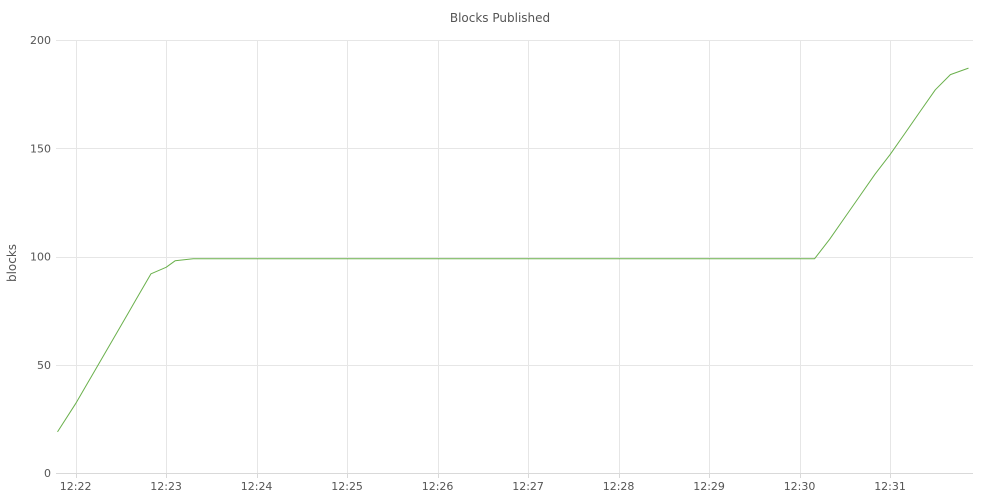 The width and height of the screenshot is (1000, 500). Describe the element at coordinates (40, 148) in the screenshot. I see `y-tick-label: 150` at that location.